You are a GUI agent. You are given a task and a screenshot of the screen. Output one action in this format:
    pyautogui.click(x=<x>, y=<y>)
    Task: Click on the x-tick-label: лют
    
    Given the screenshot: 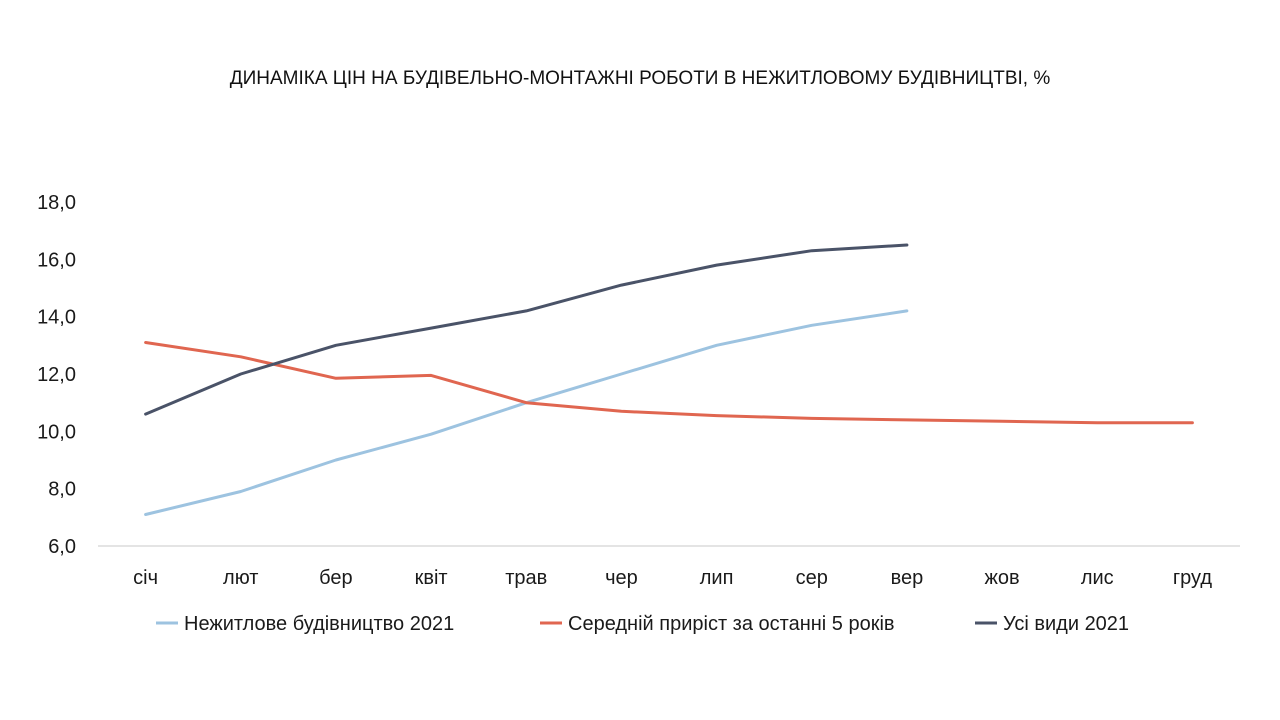 What is the action you would take?
    pyautogui.click(x=240, y=578)
    